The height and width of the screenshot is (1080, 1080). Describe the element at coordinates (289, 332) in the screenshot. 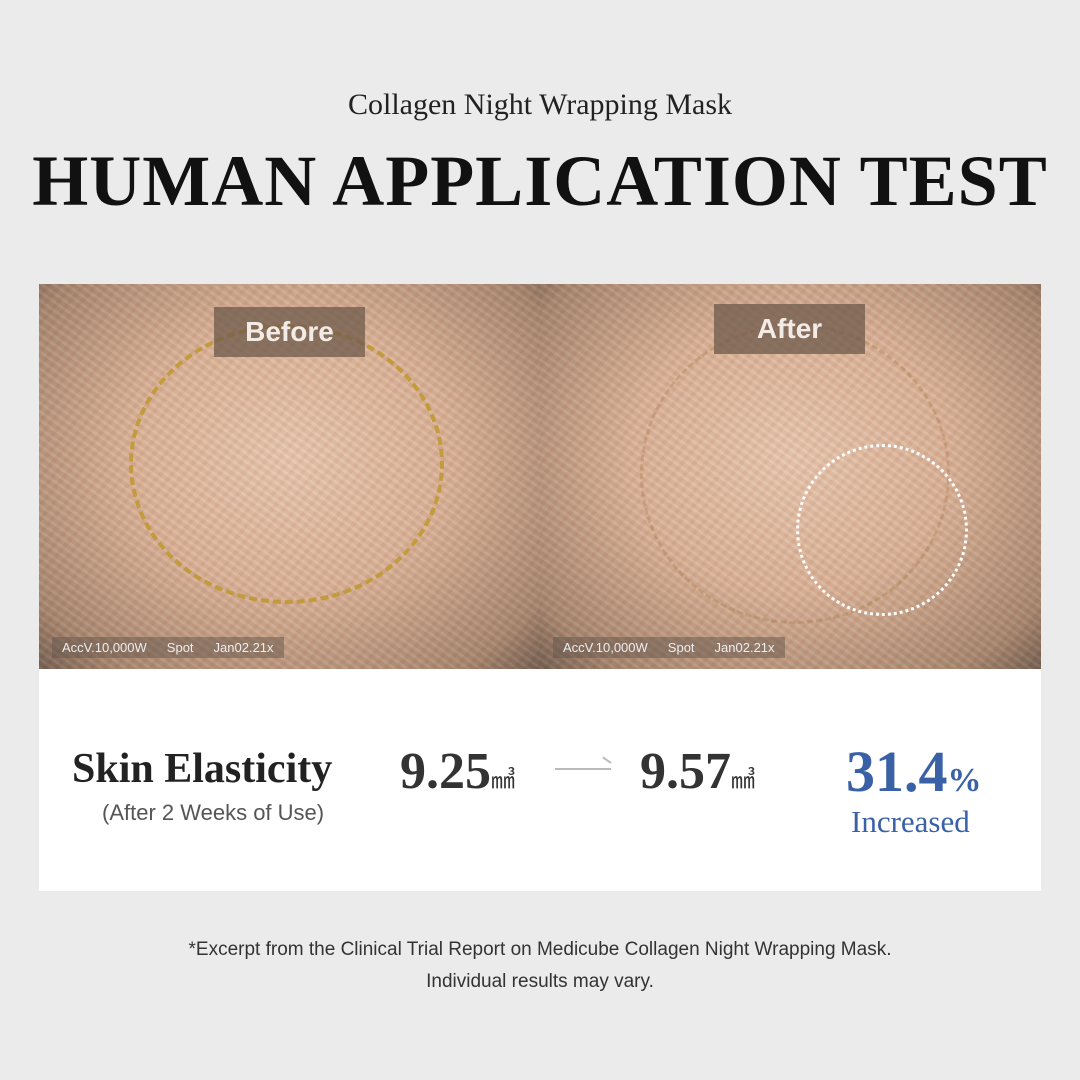

I see `before-label: Before` at that location.